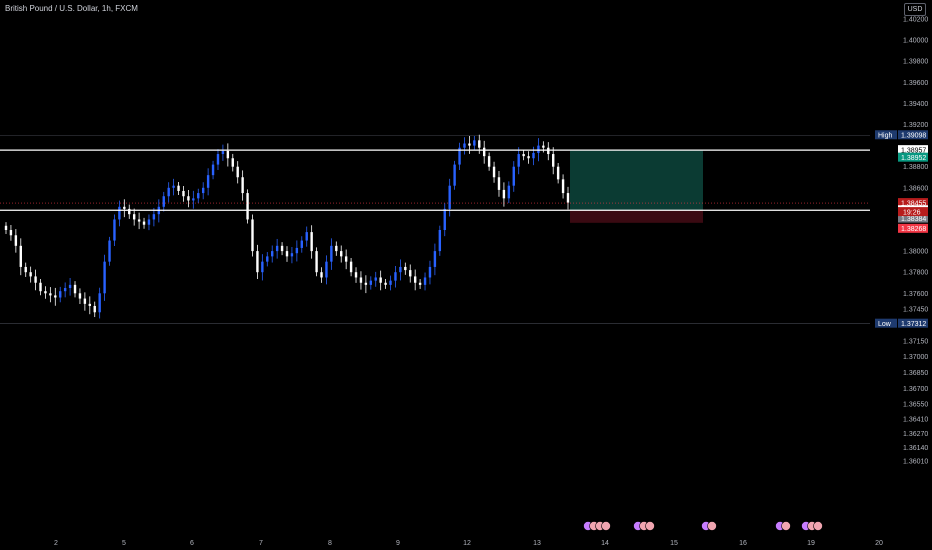 This screenshot has height=550, width=932. Describe the element at coordinates (467, 543) in the screenshot. I see `x-tick-label: 12` at that location.